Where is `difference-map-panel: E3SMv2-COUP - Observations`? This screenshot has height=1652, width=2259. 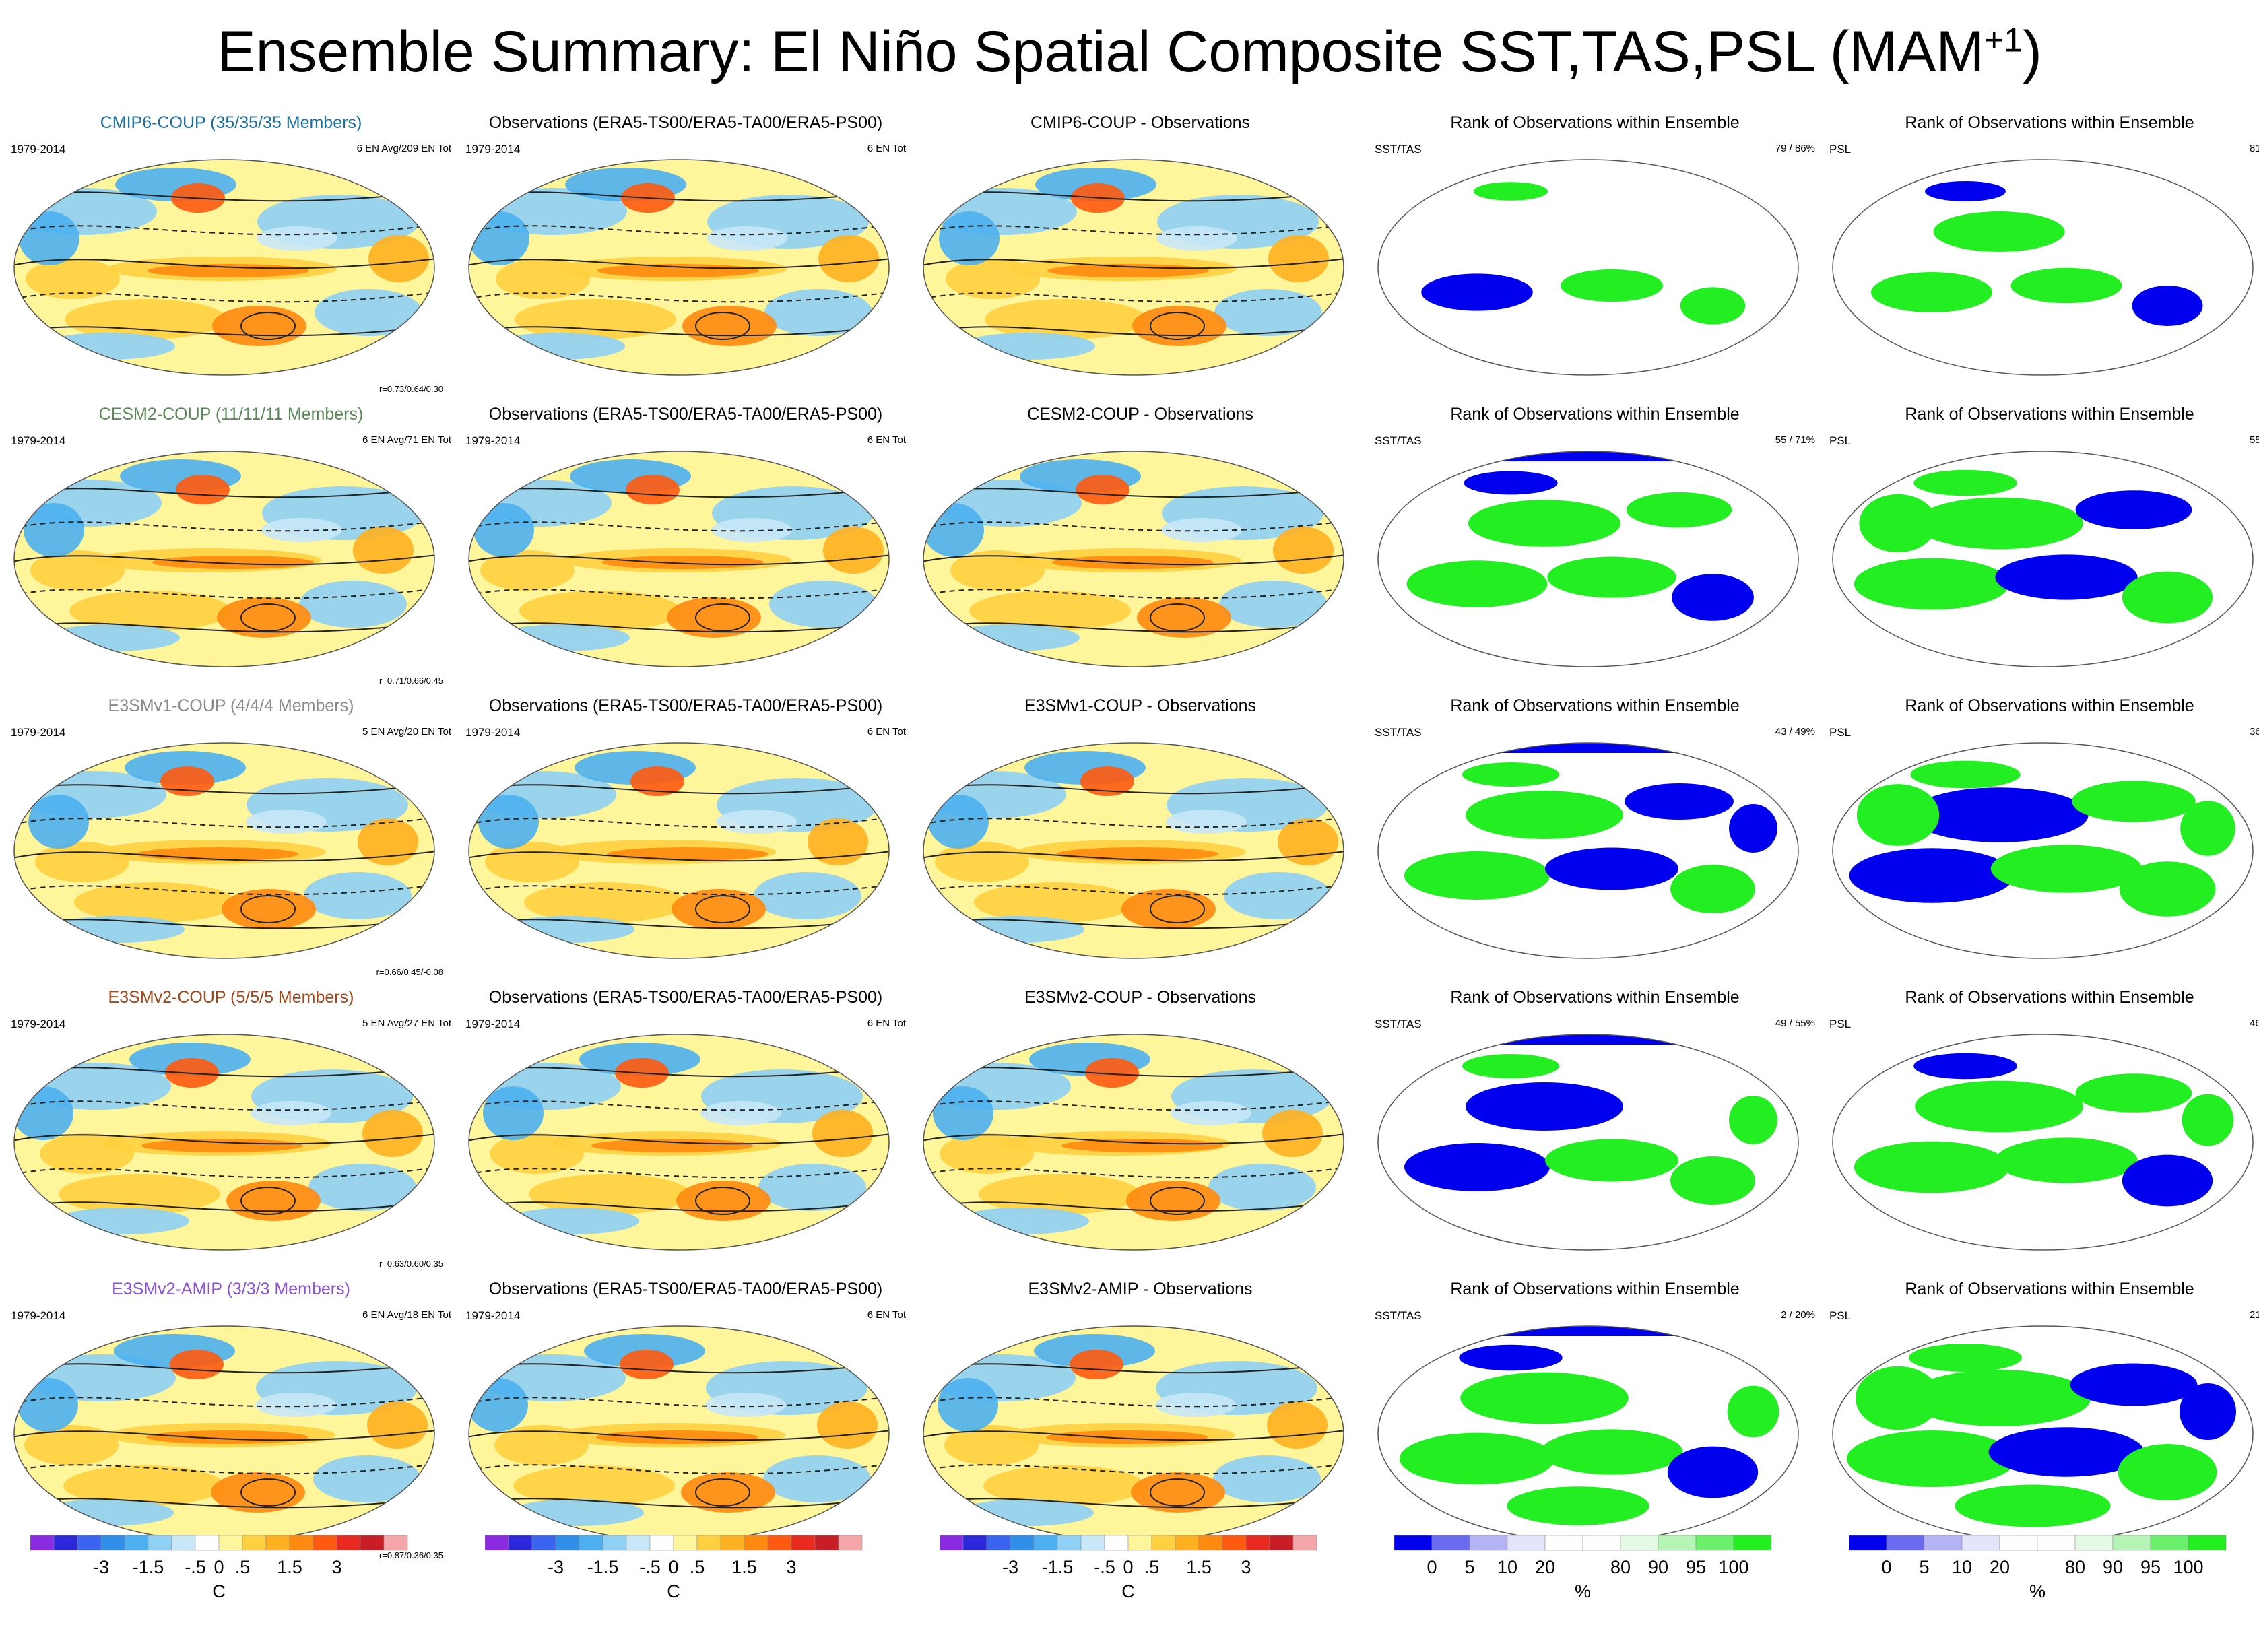 difference-map-panel: E3SMv2-COUP - Observations is located at coordinates (1140, 1127).